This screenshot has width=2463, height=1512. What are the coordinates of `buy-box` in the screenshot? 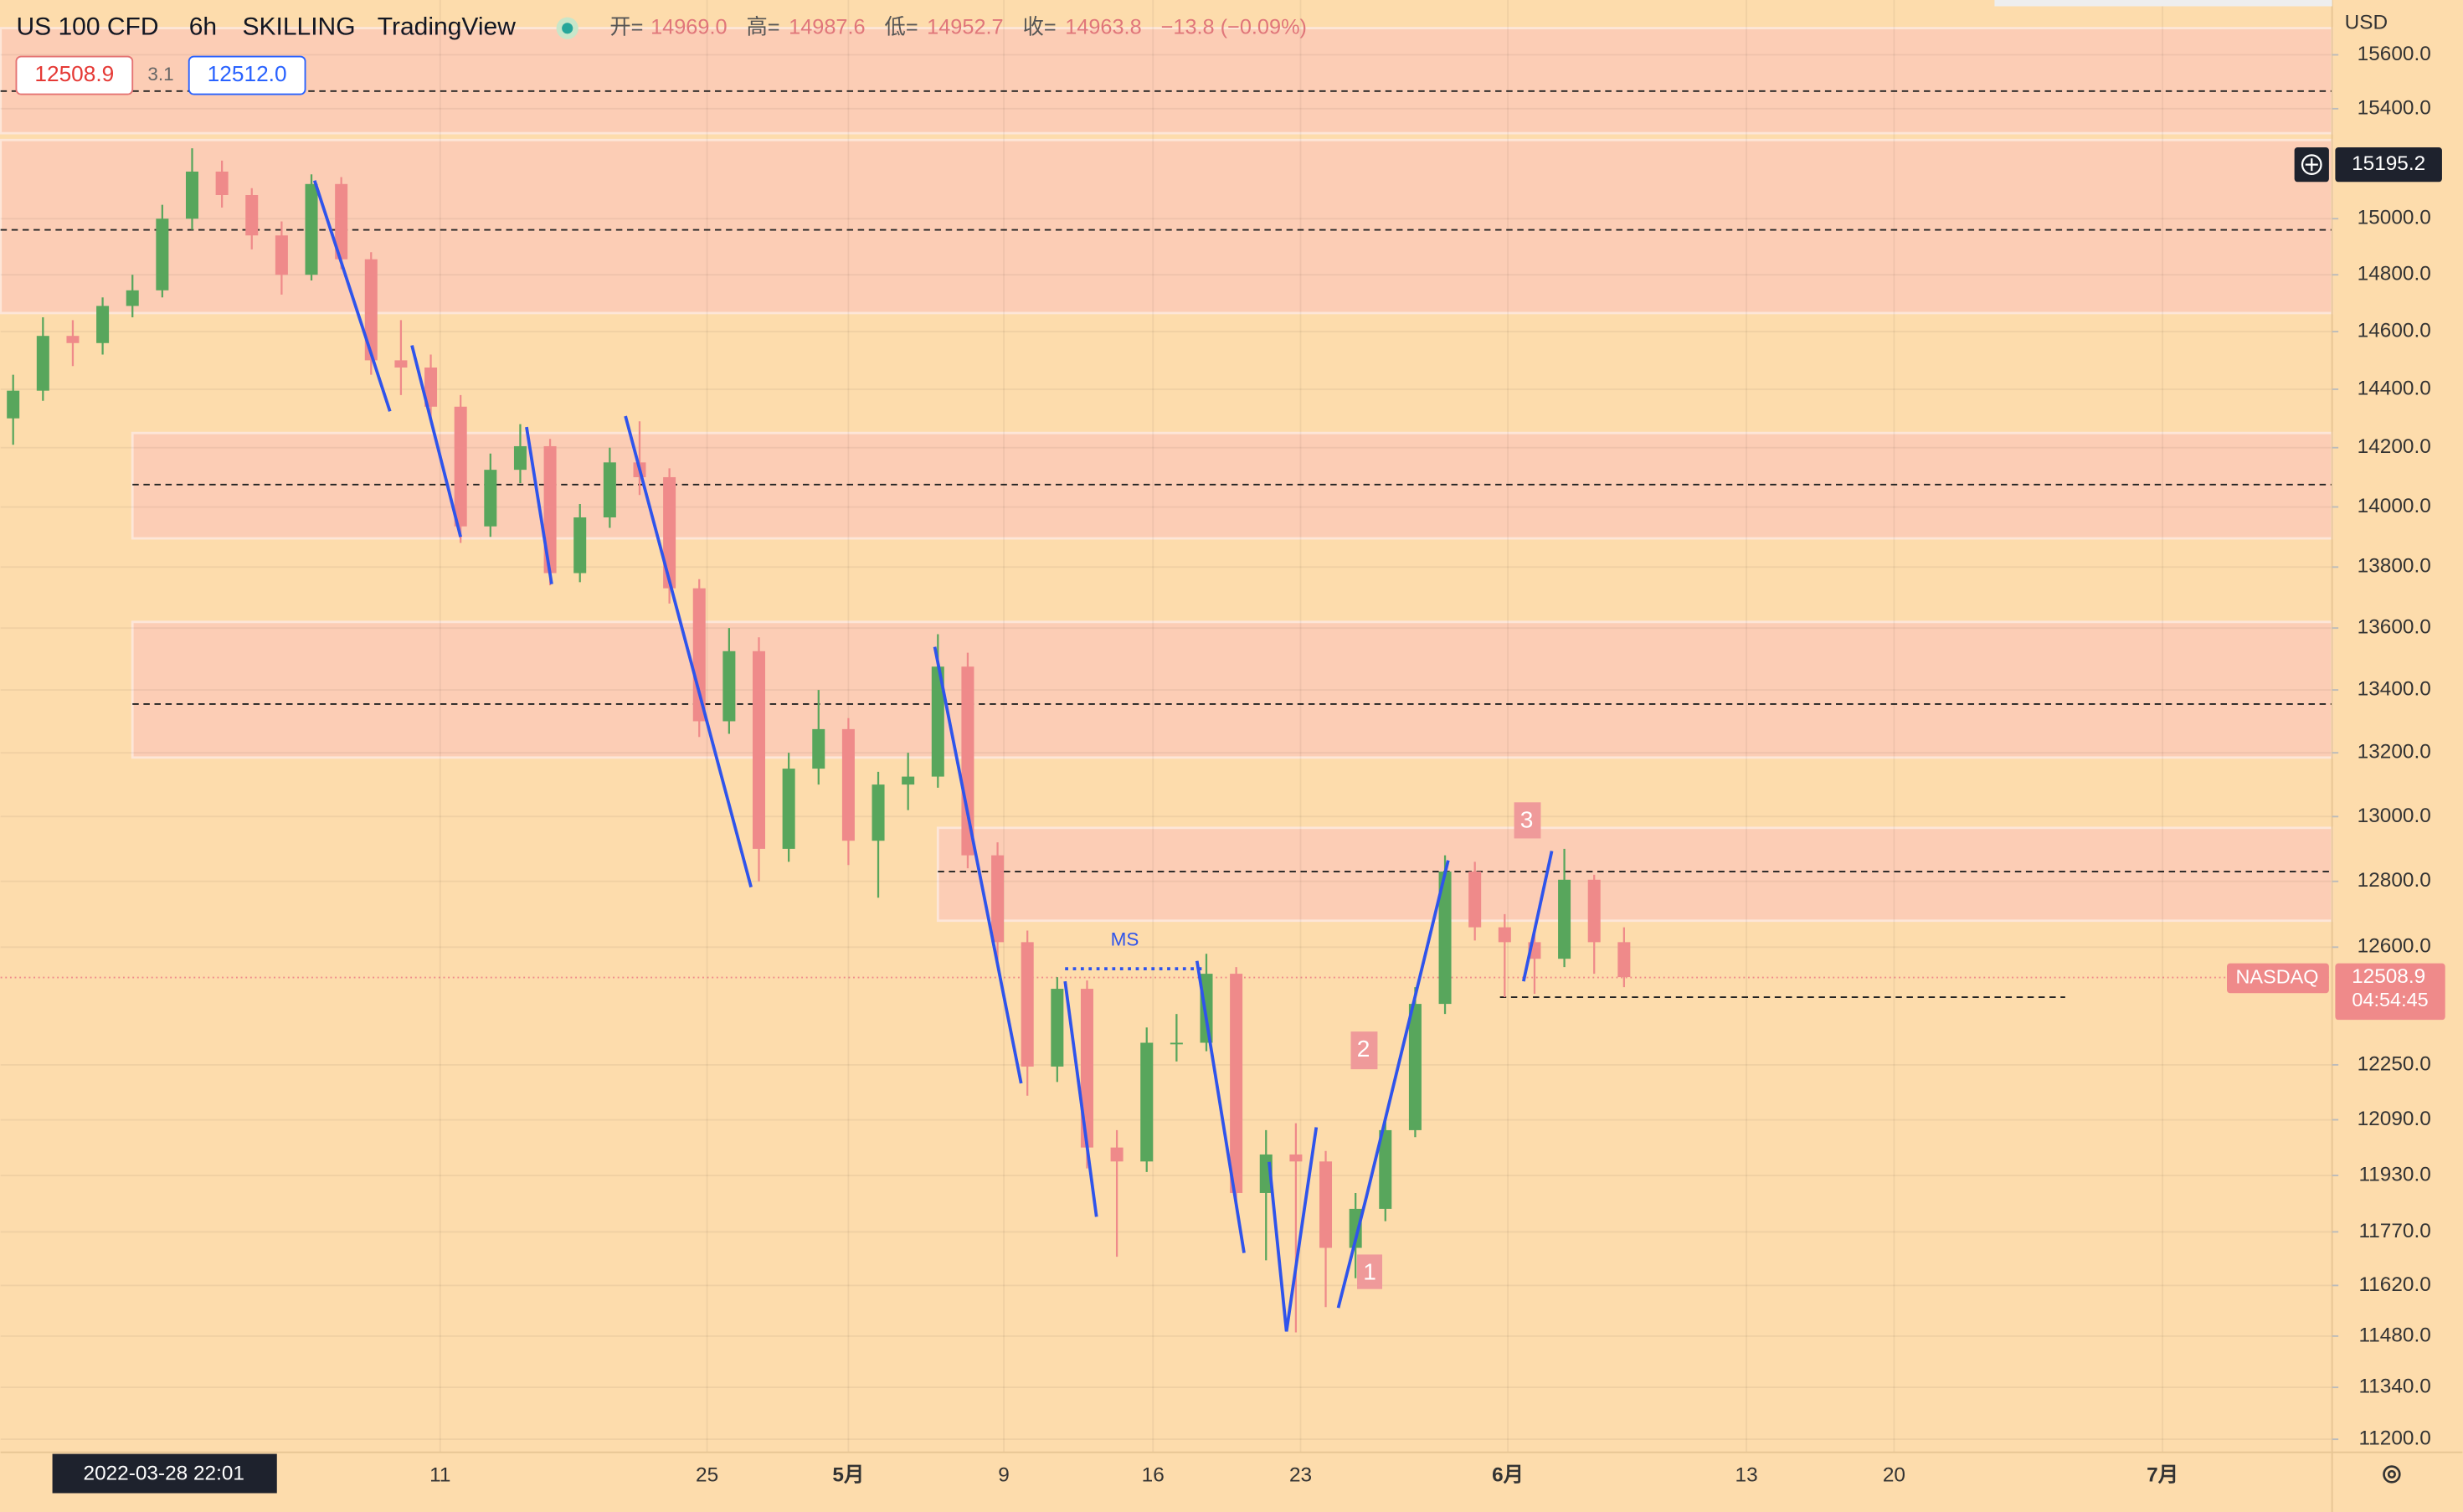 It's located at (247, 75).